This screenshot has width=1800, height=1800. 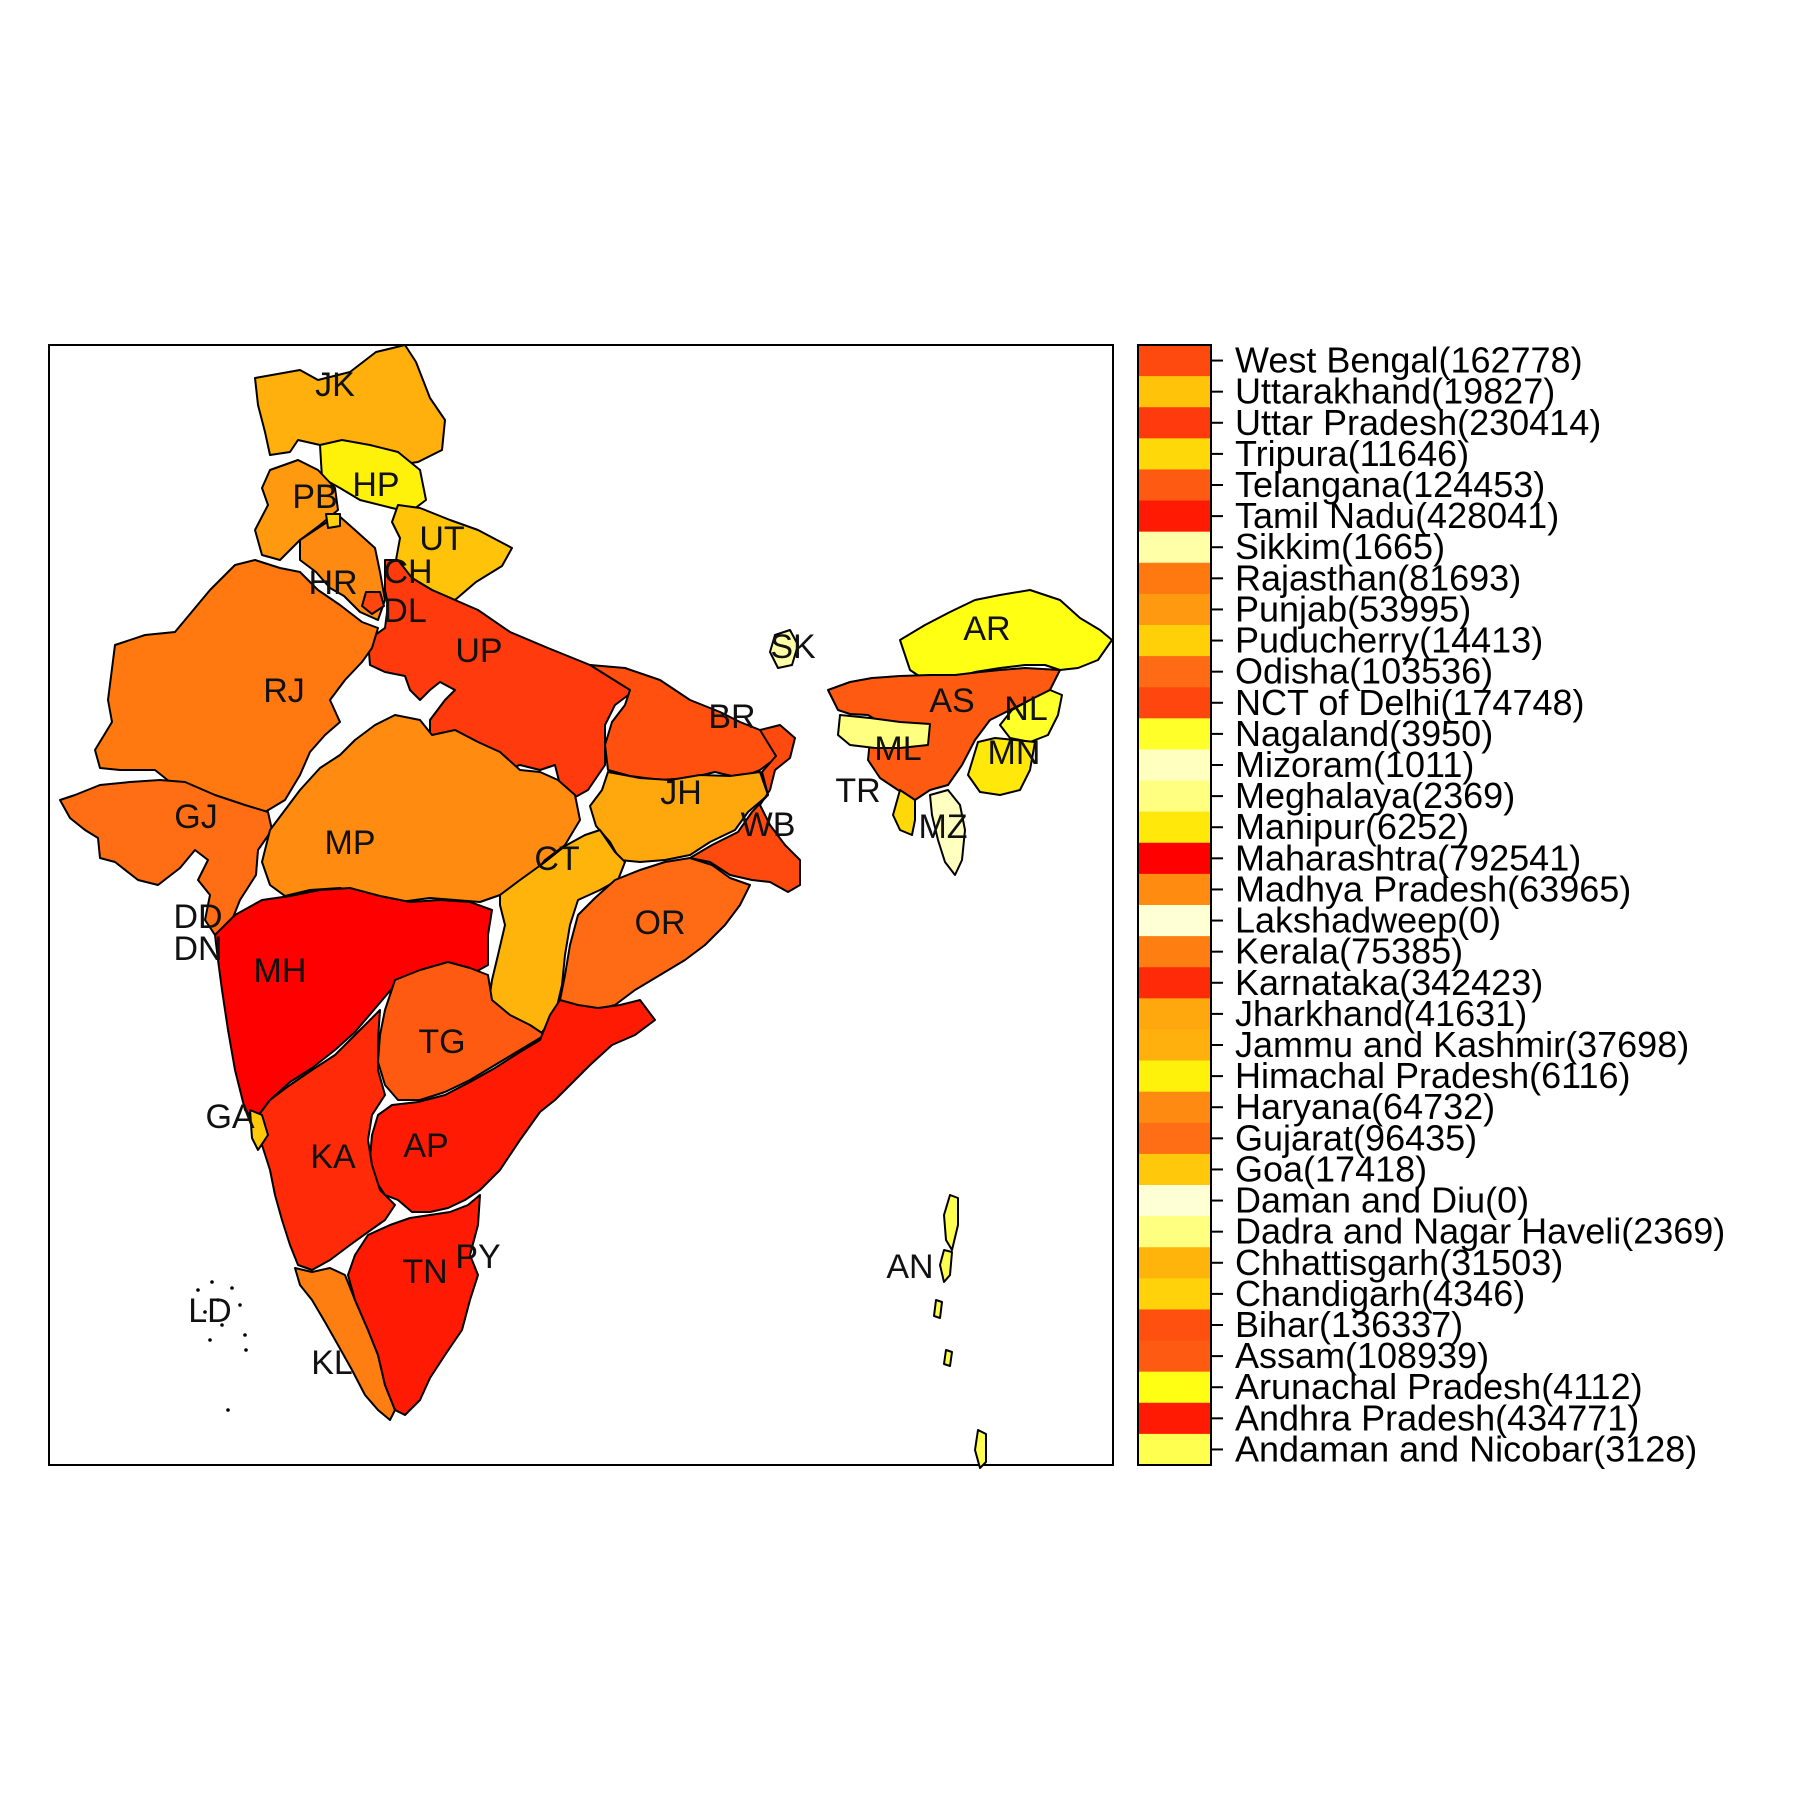 I want to click on state-hp, so click(x=373, y=476).